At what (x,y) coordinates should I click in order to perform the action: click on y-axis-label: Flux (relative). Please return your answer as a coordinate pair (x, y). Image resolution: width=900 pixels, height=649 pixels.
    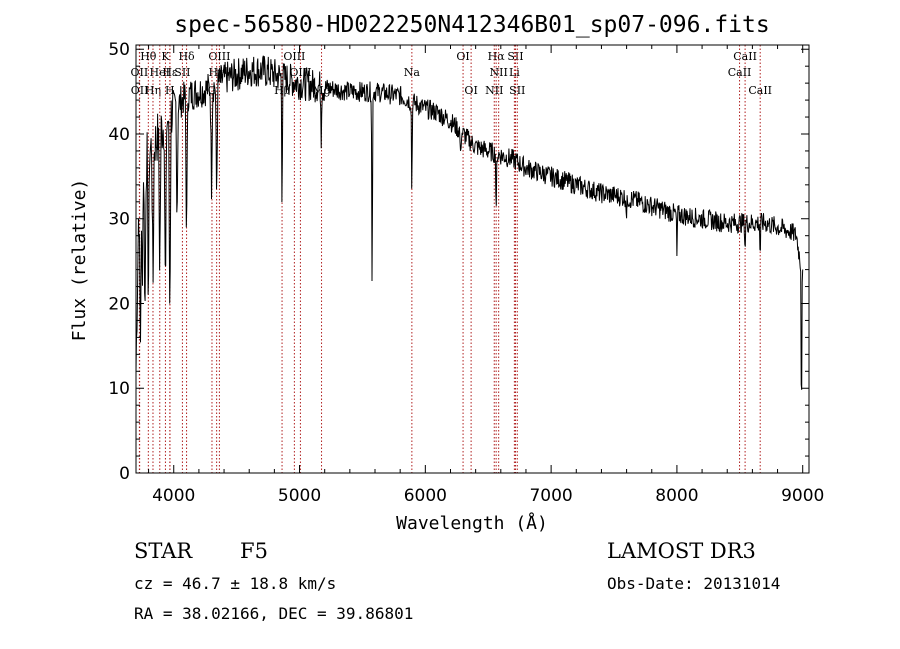
    Looking at the image, I should click on (79, 260).